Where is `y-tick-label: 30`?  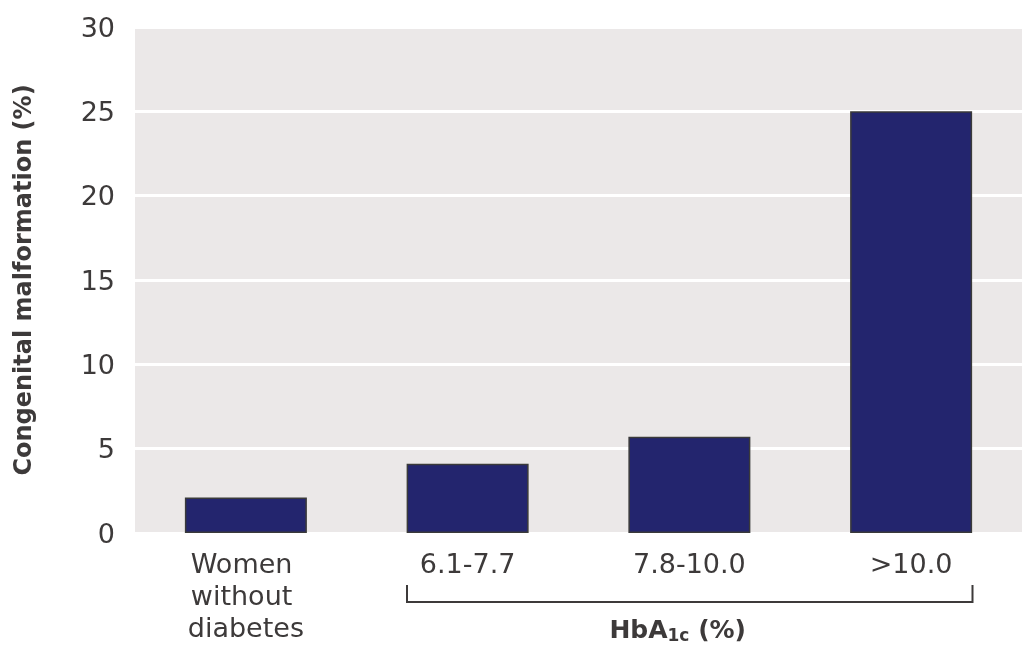 y-tick-label: 30 is located at coordinates (97, 27).